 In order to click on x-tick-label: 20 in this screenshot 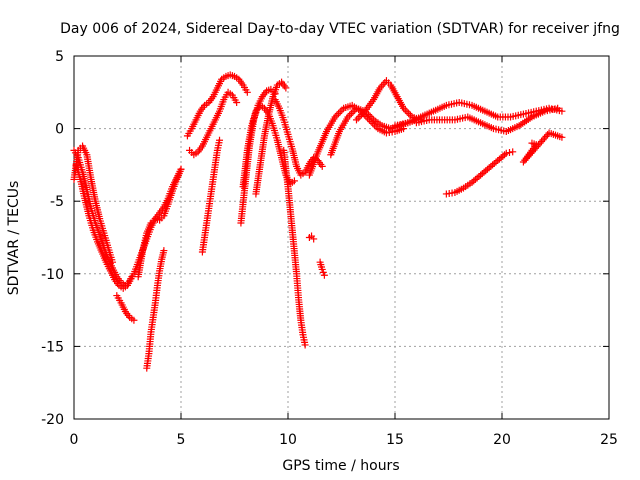, I will do `click(502, 440)`.